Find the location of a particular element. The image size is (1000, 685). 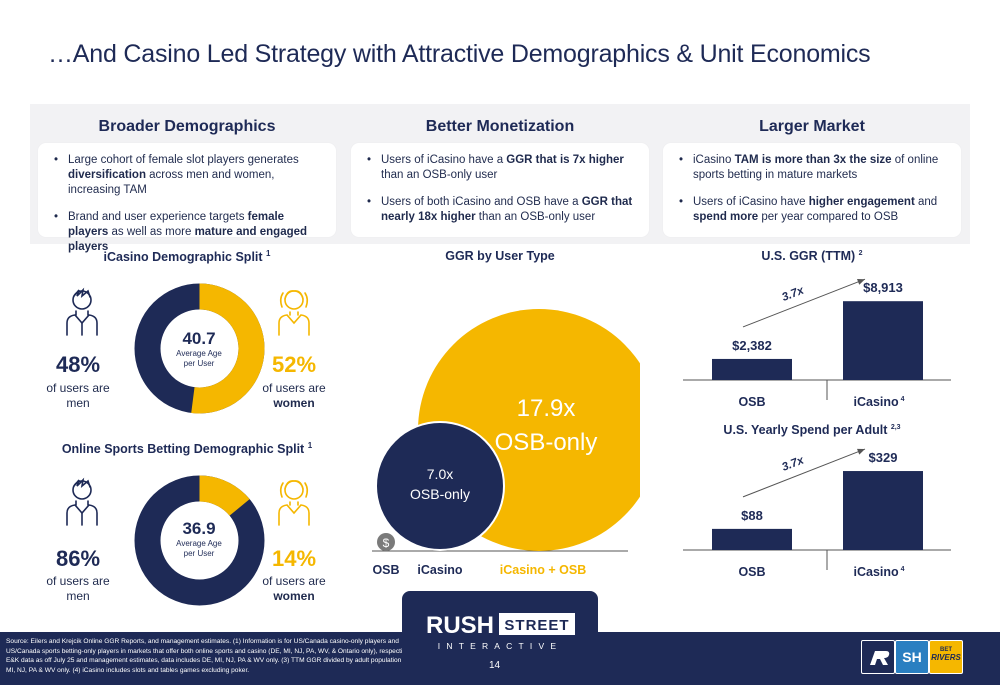

osb-demographic-donut is located at coordinates (199, 540).